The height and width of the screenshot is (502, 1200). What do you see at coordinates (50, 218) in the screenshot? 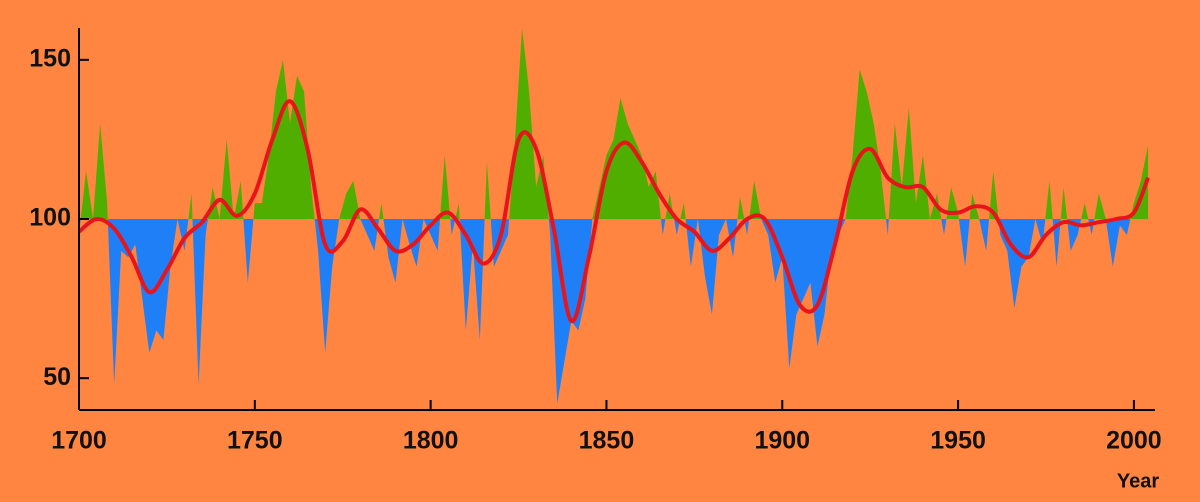
I see `y-tick-label: 100` at bounding box center [50, 218].